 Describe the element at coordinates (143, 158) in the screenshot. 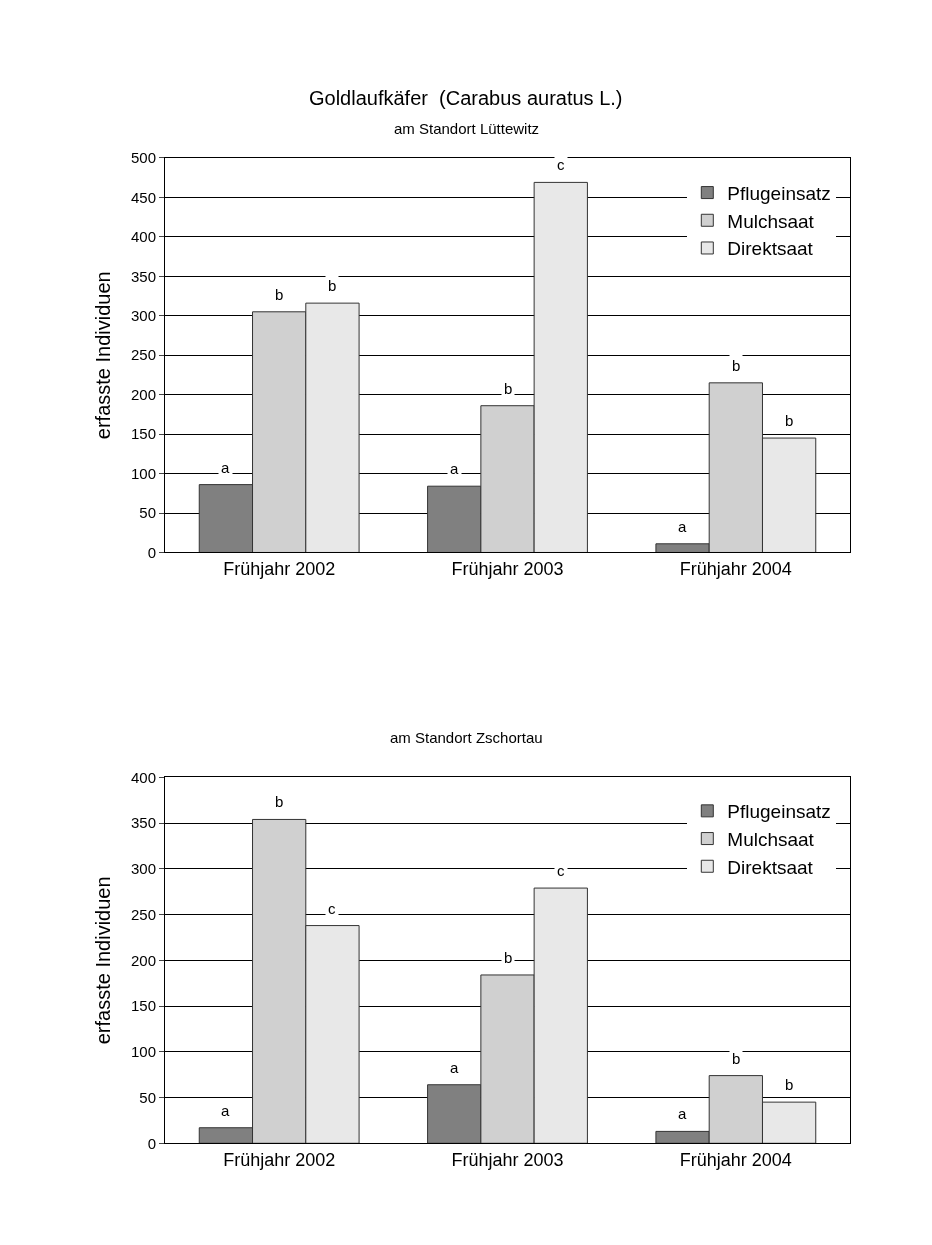

I see `y-tick-label: 500` at that location.